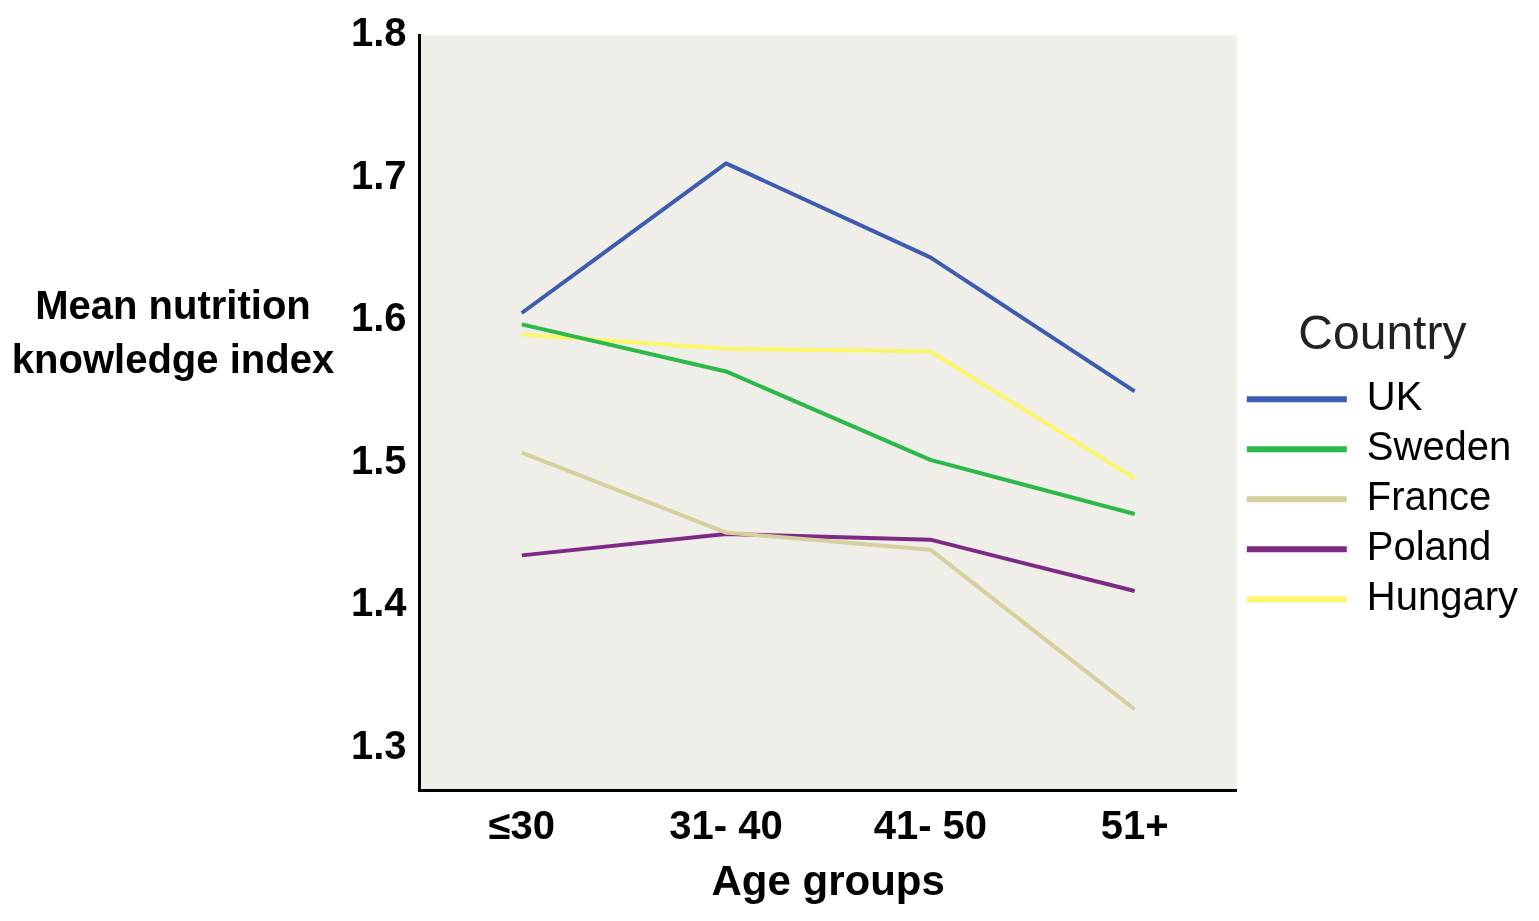 This screenshot has width=1539, height=921. Describe the element at coordinates (173, 332) in the screenshot. I see `y-axis-title: Mean nutrition knowledge index` at that location.